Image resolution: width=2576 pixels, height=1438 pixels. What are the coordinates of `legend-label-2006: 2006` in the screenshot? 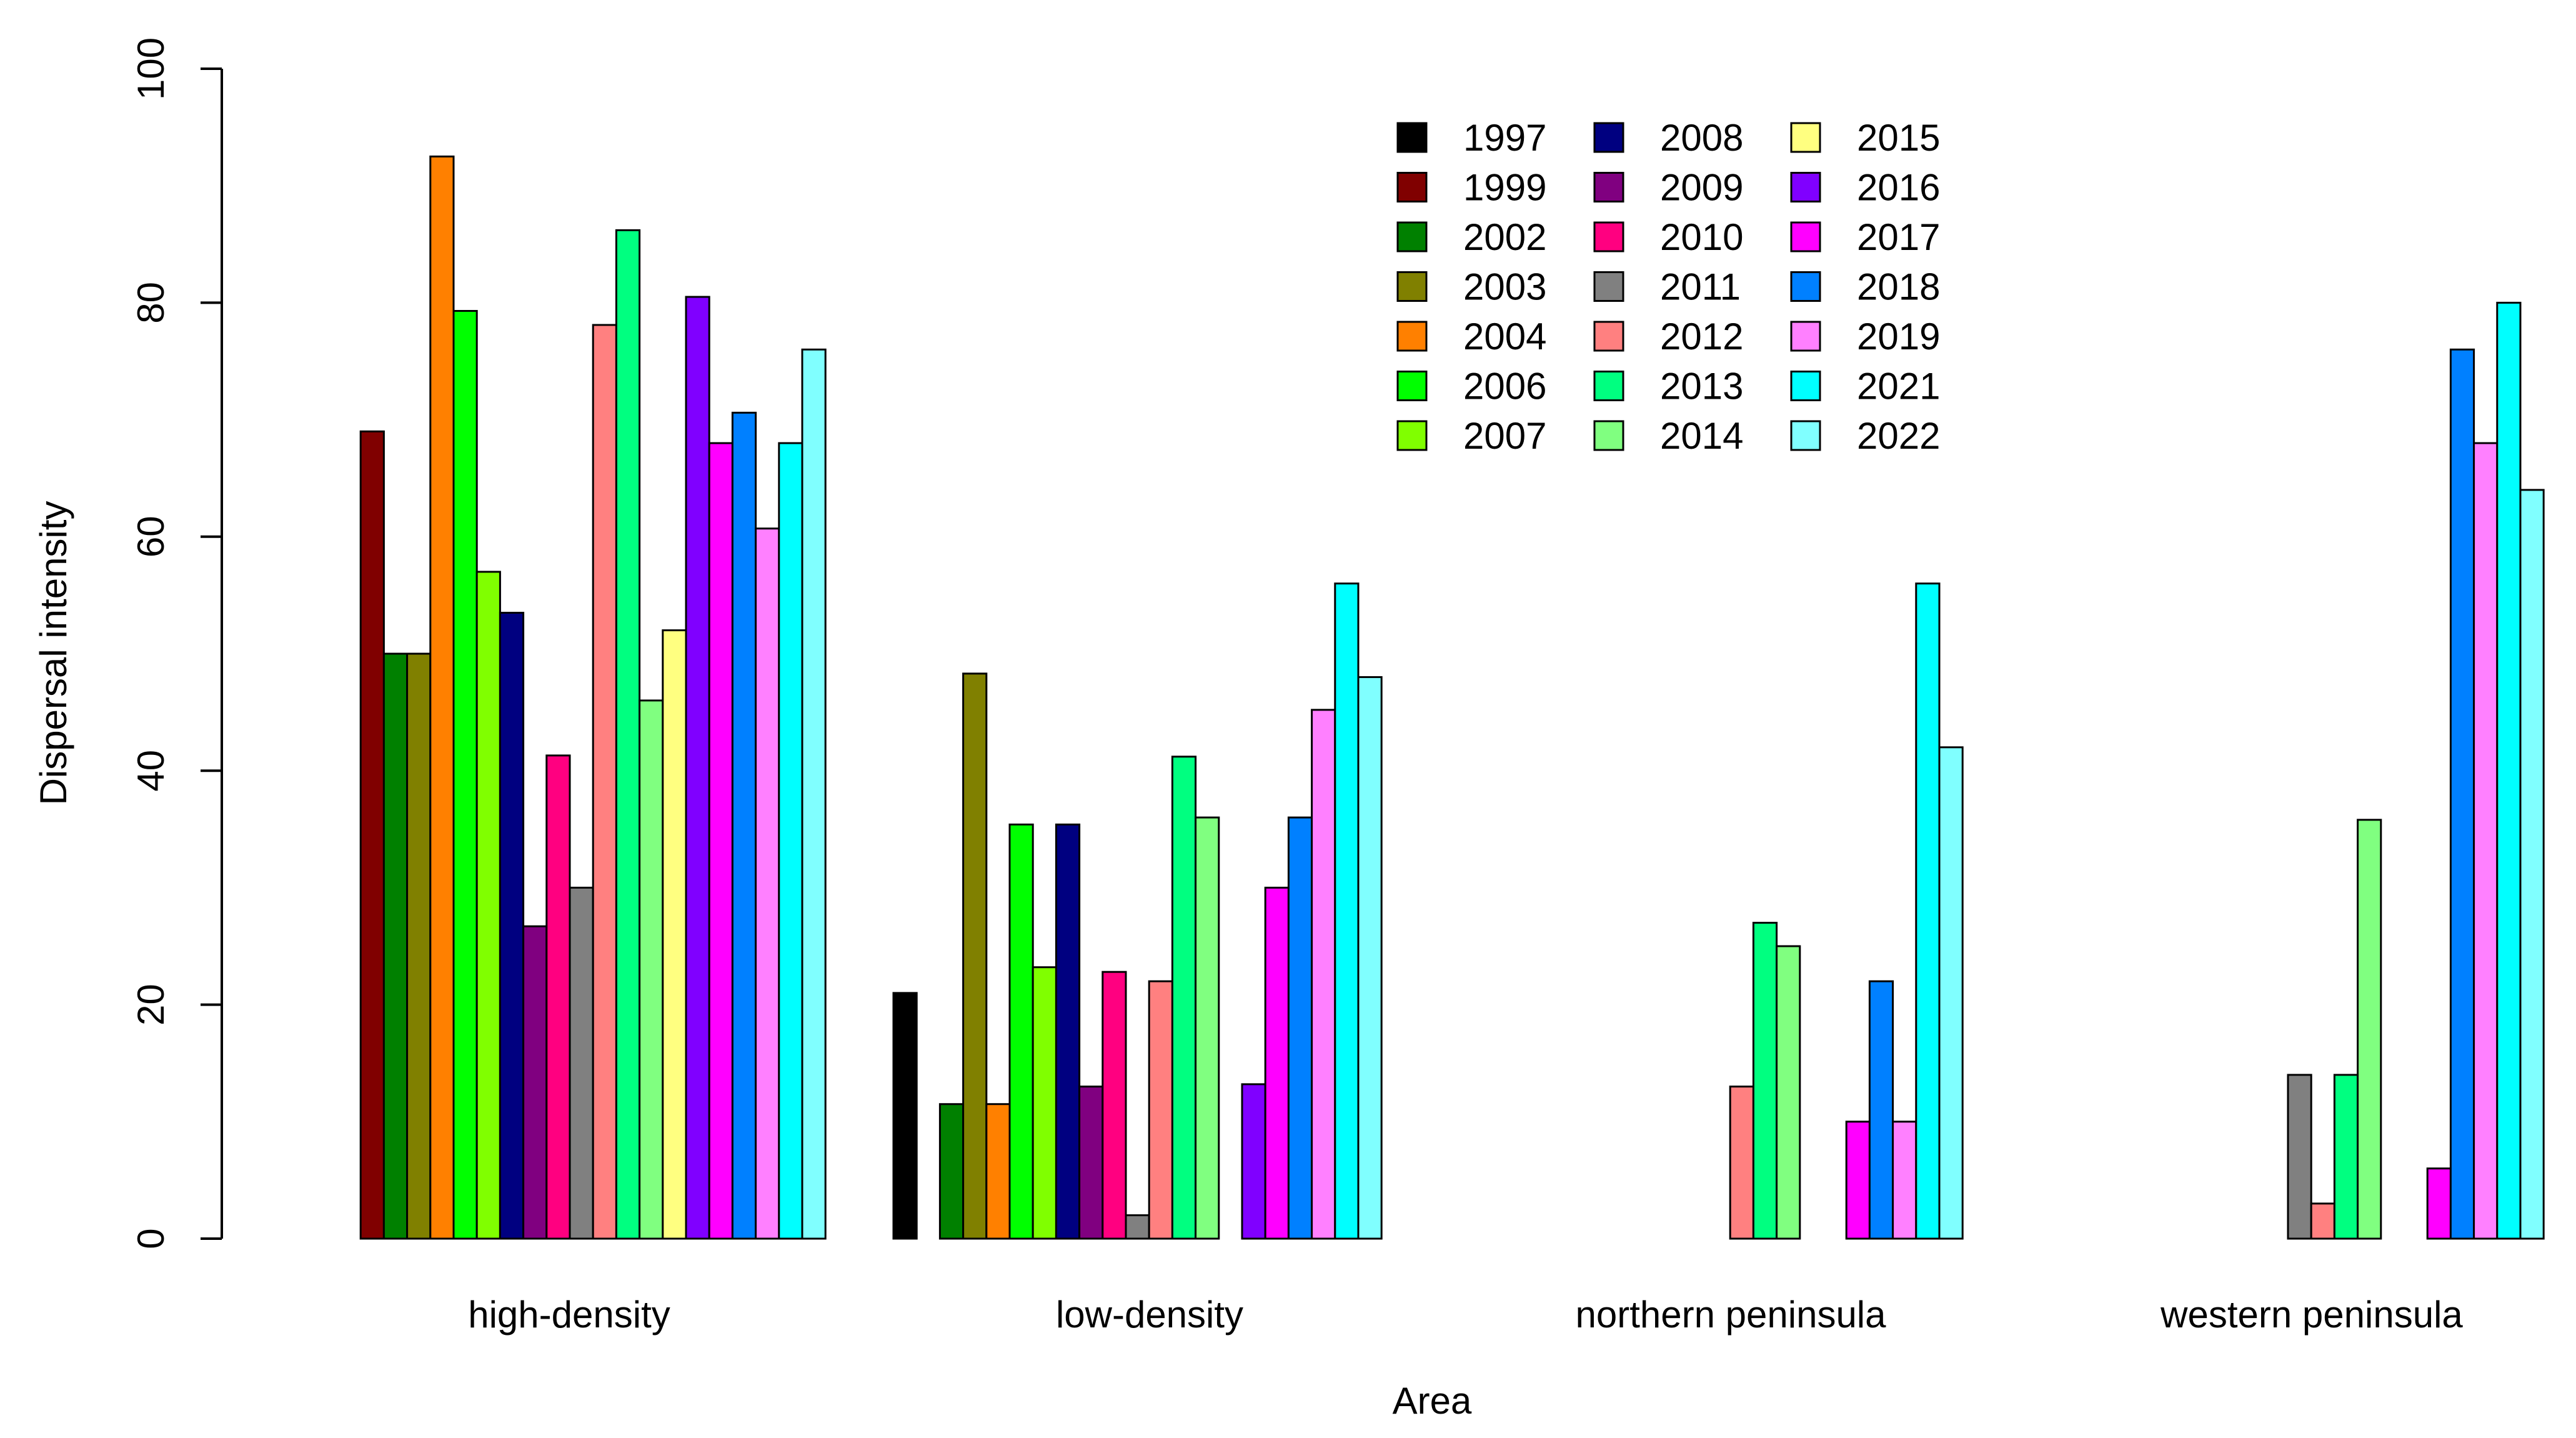 It's located at (1505, 386).